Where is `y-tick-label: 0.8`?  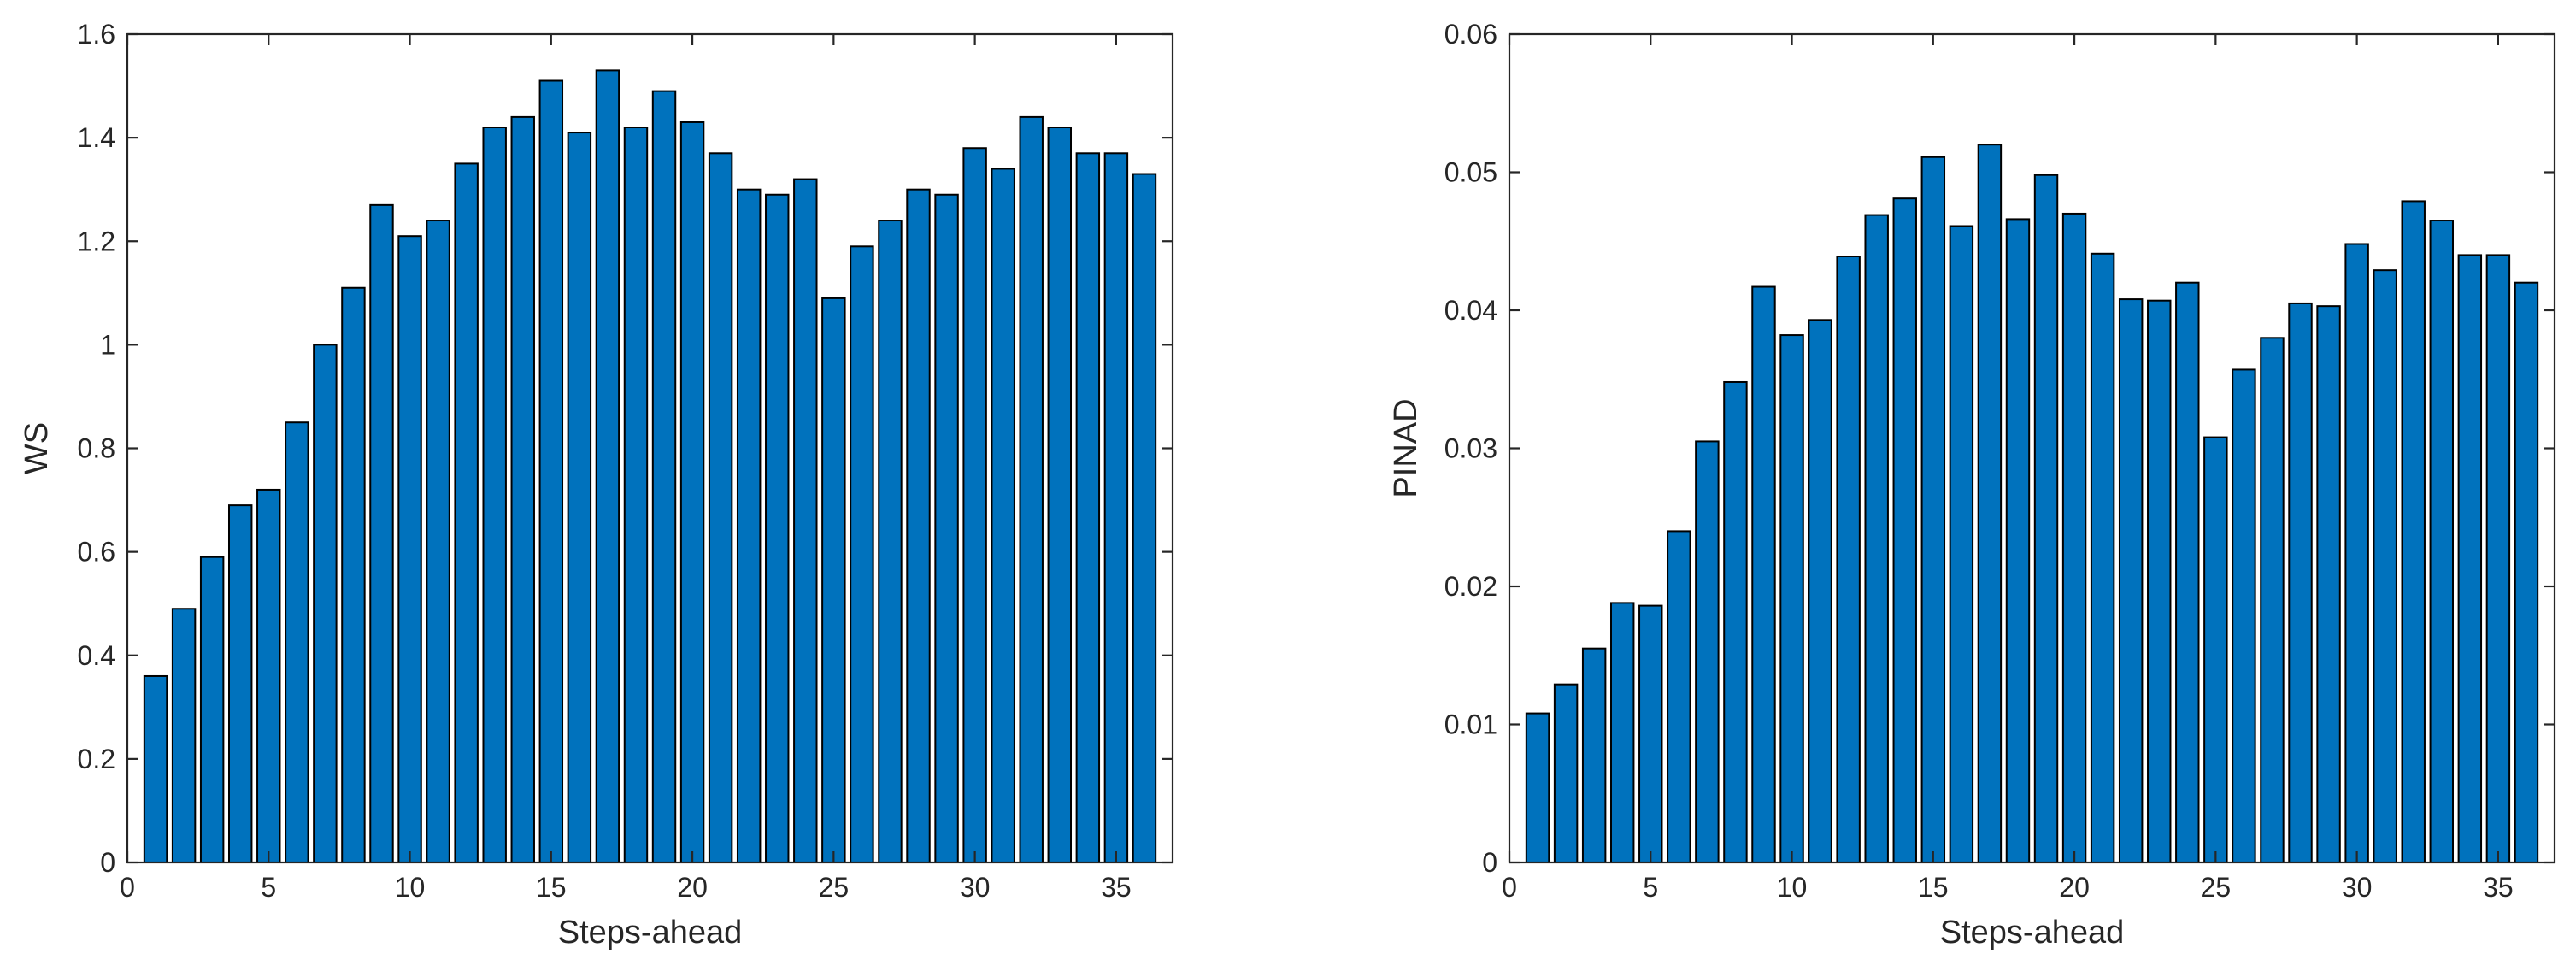
y-tick-label: 0.8 is located at coordinates (96, 449).